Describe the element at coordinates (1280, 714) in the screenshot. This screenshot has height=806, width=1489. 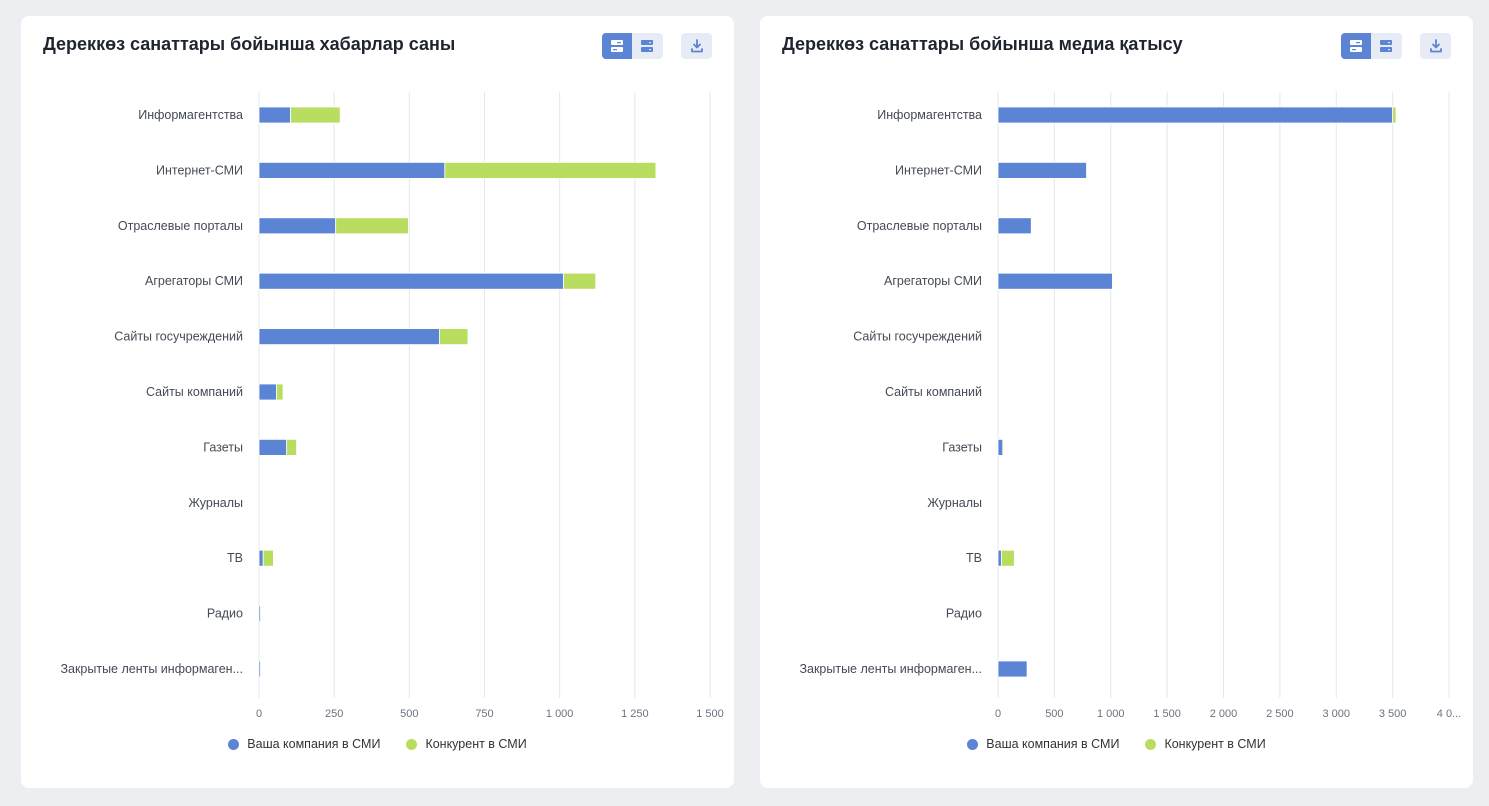
I see `x-tick-label: 2 500` at that location.